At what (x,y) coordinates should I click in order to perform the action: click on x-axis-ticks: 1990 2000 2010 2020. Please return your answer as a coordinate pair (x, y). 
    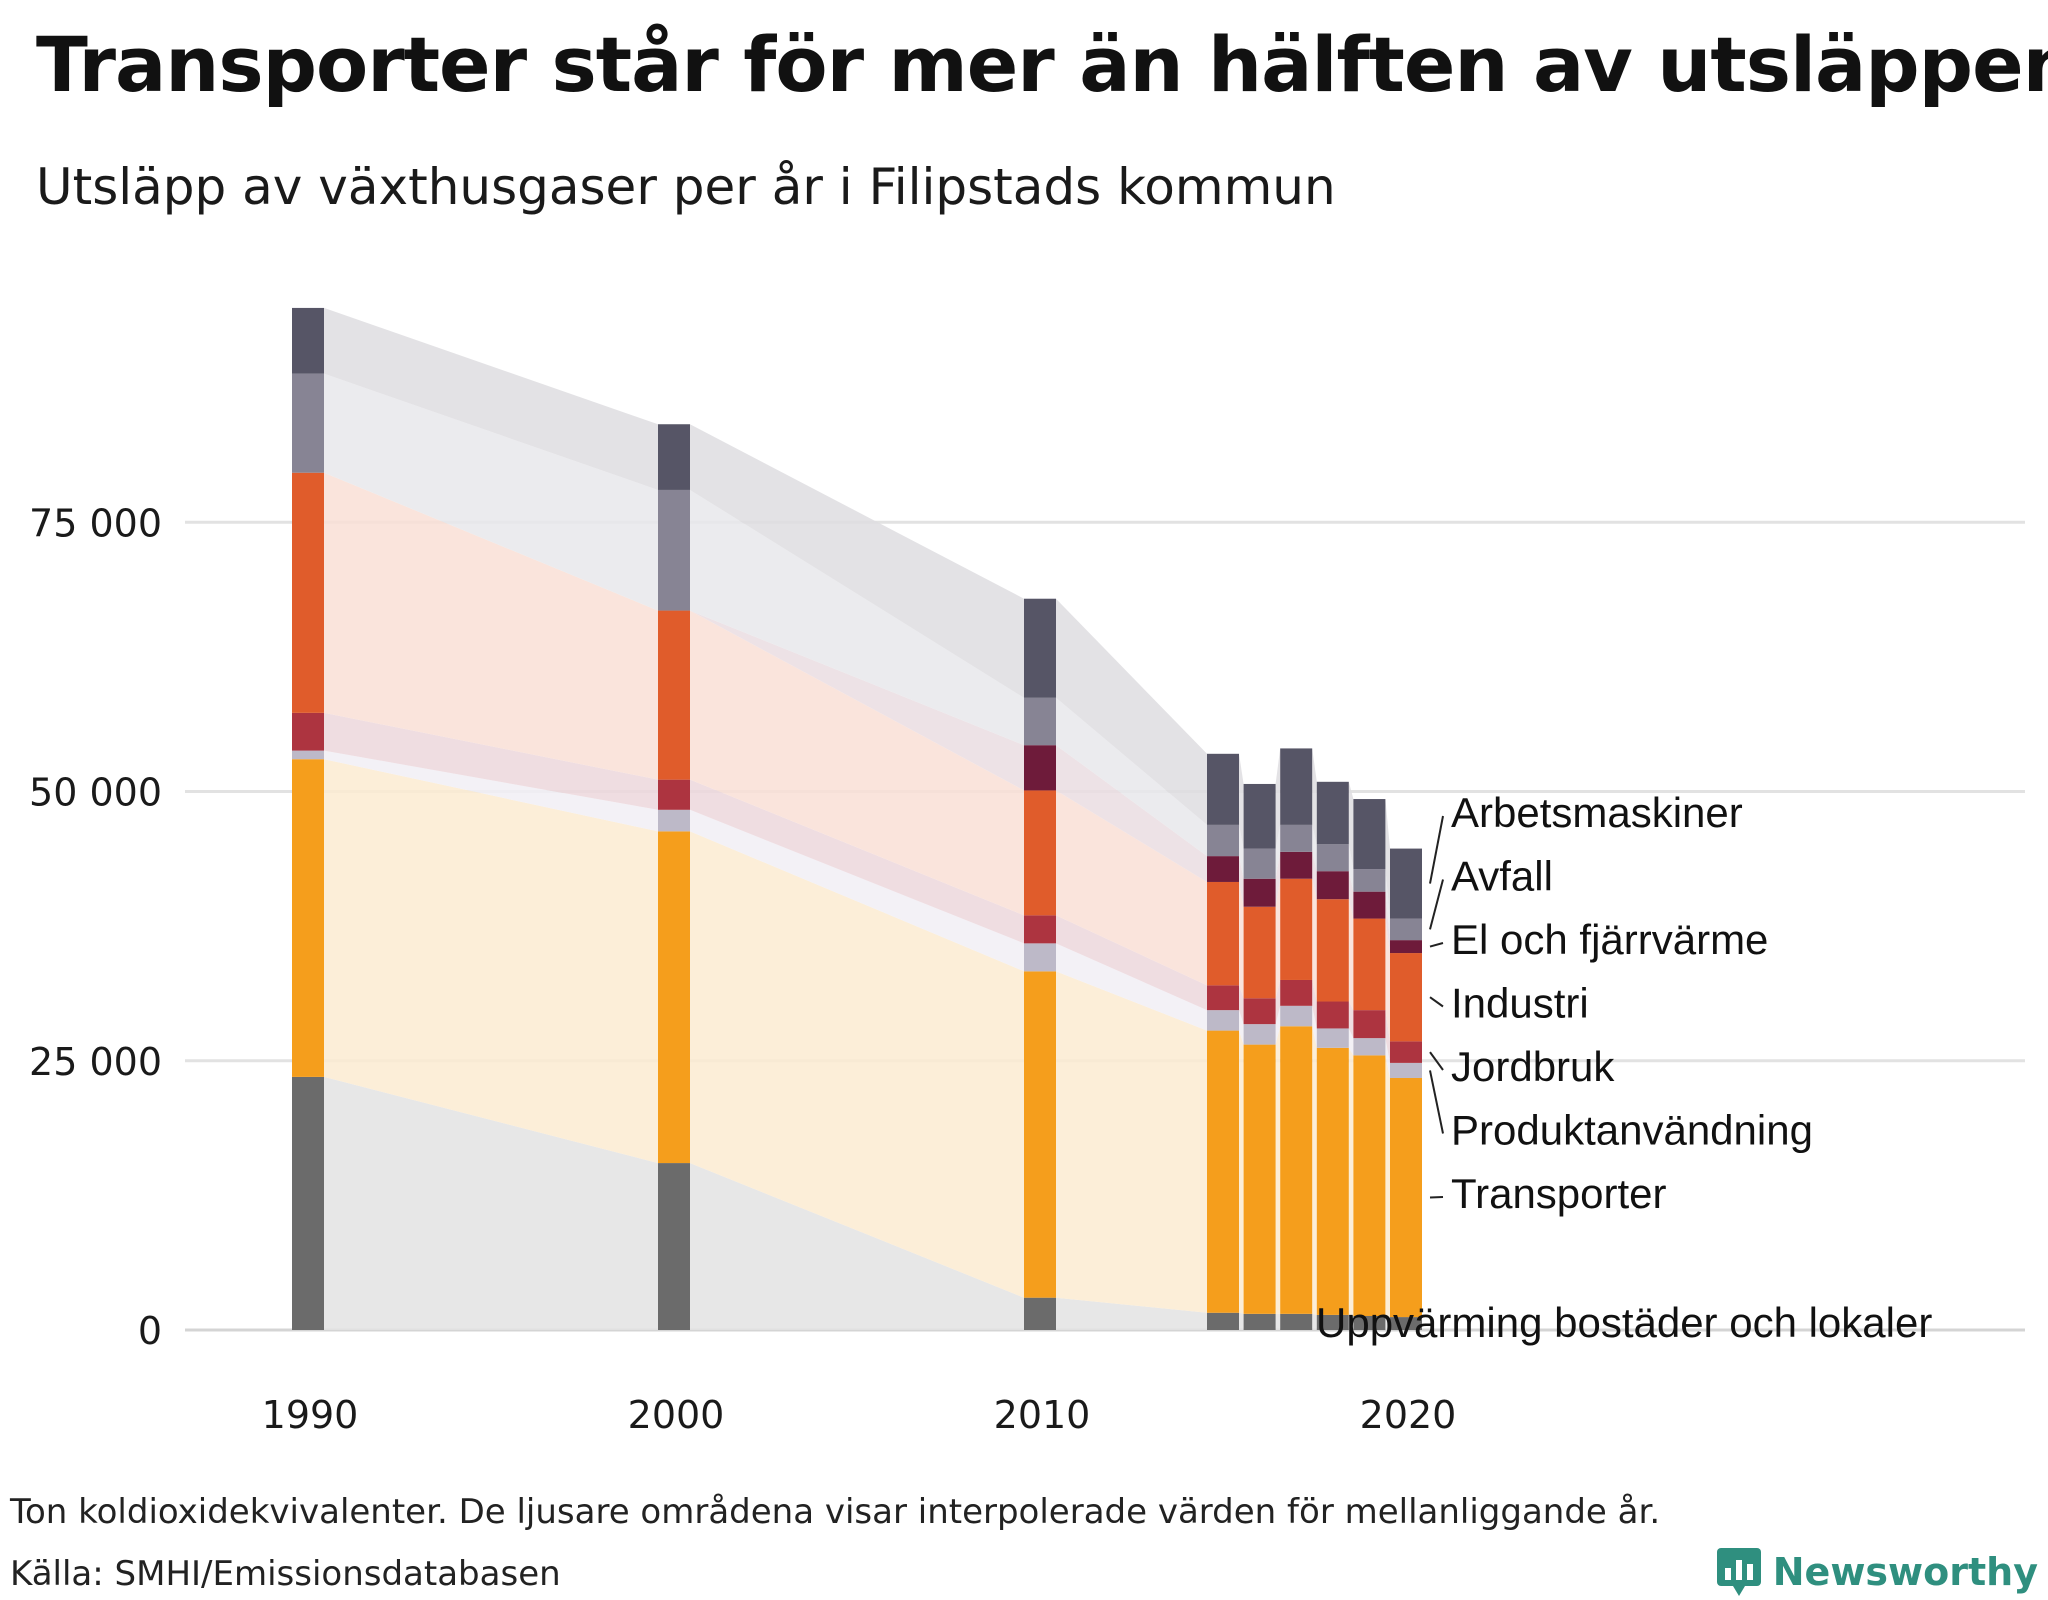
    Looking at the image, I should click on (859, 1415).